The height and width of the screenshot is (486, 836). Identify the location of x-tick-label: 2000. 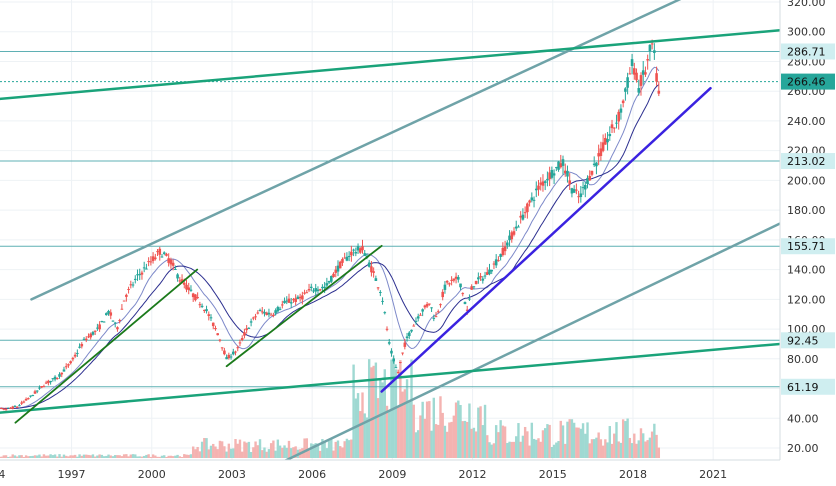
(152, 474).